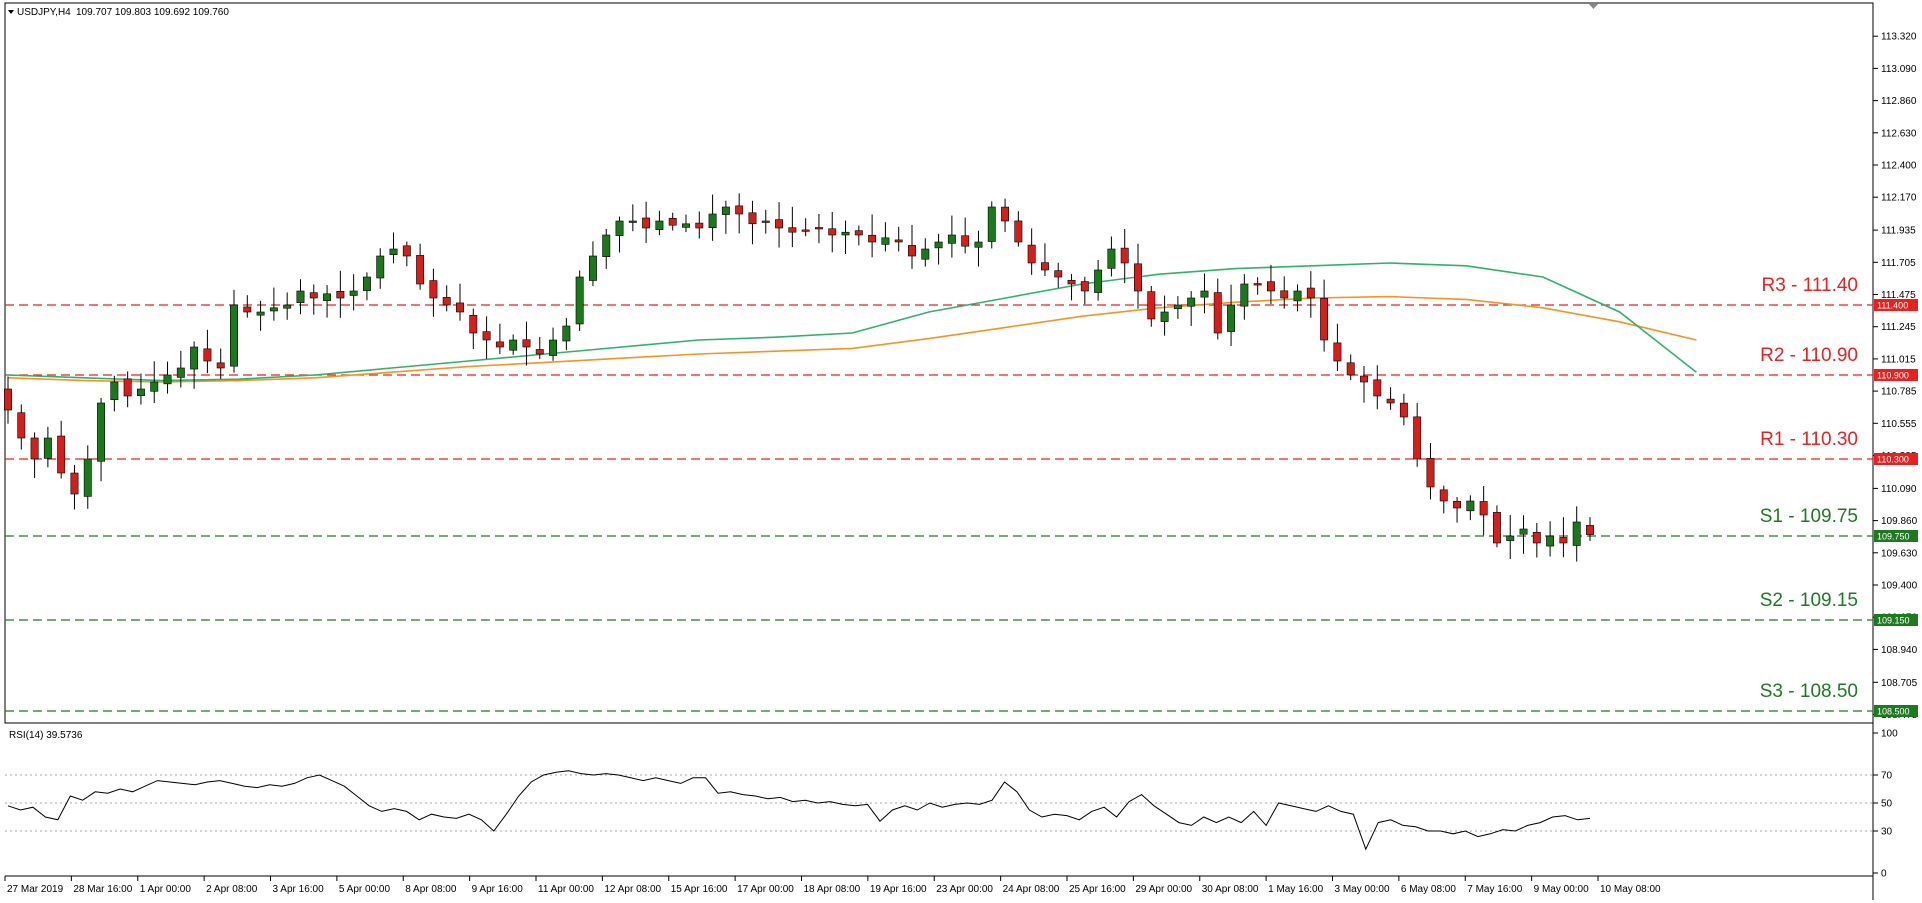 The height and width of the screenshot is (903, 1922). I want to click on time-tick-label: 28 Mar 16:00, so click(102, 889).